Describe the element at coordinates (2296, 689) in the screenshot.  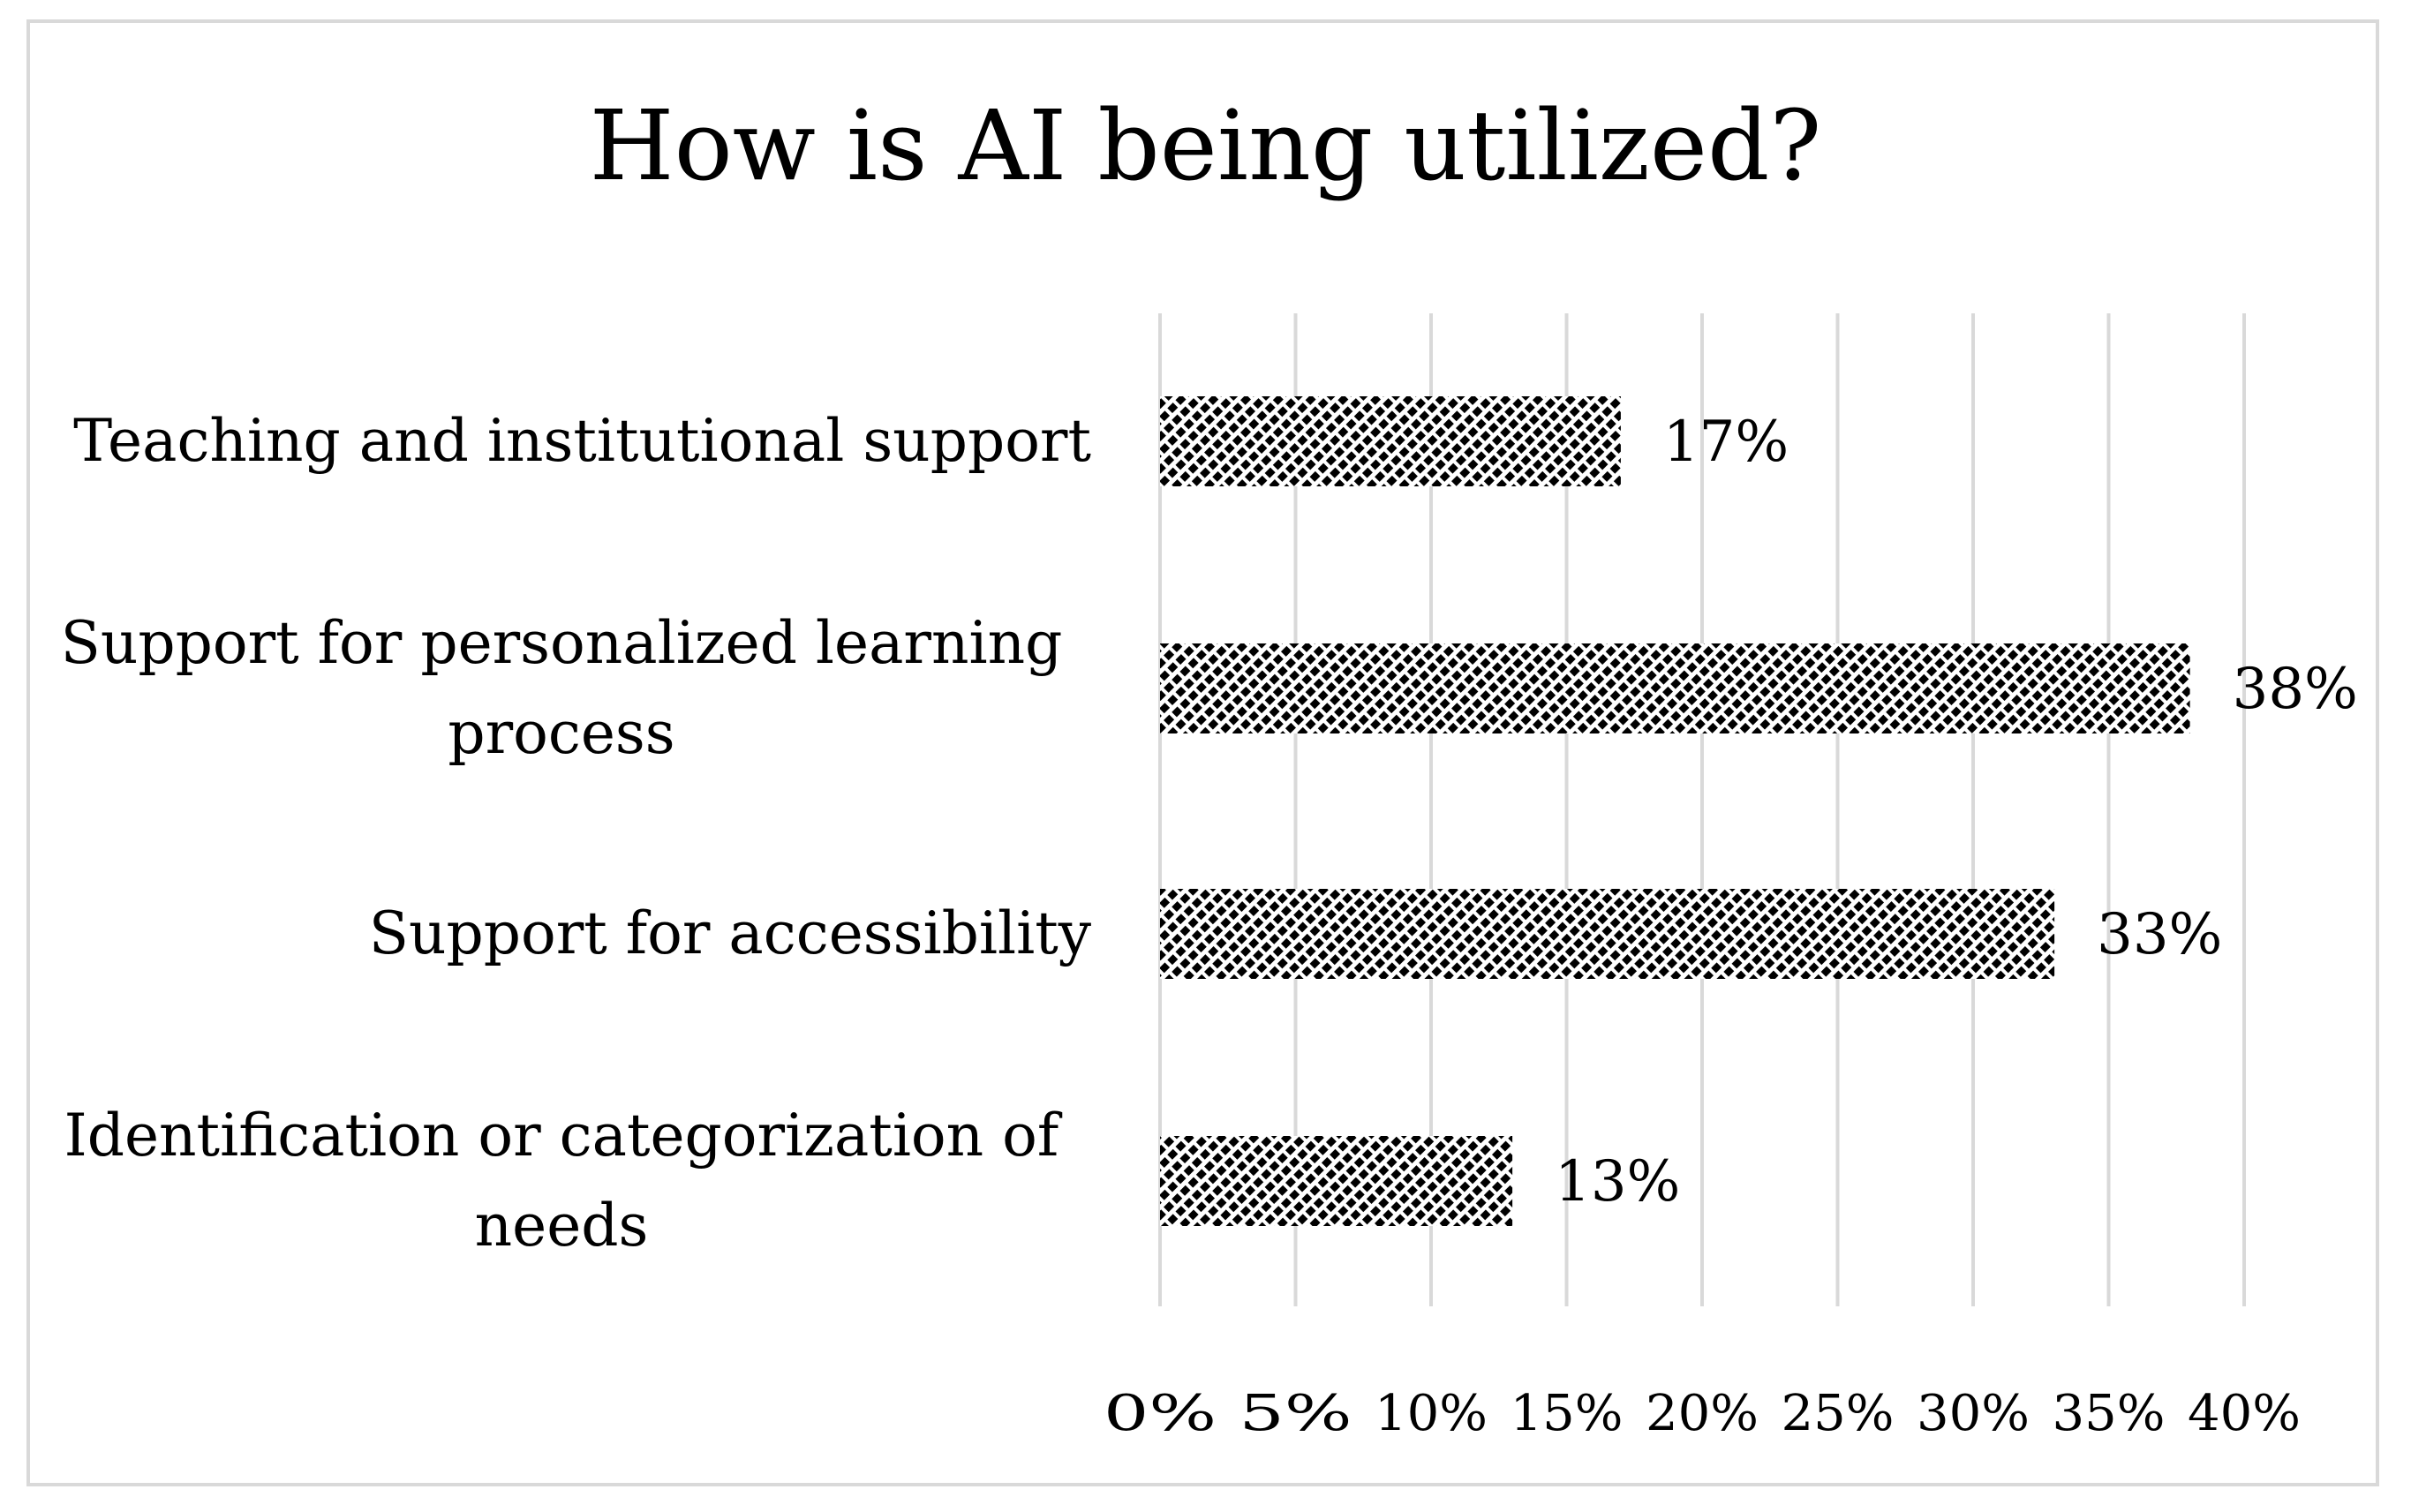
I see `data-label: 38%` at that location.